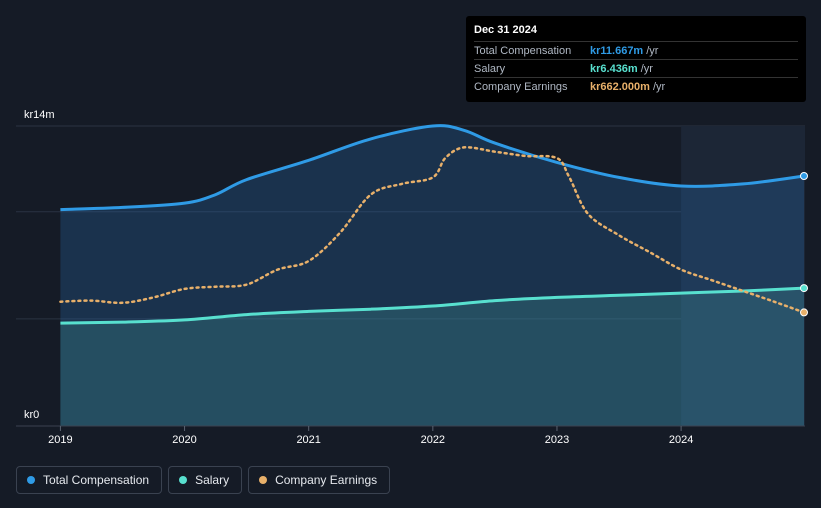 The height and width of the screenshot is (508, 821). I want to click on x-tick-label: 2020, so click(184, 440).